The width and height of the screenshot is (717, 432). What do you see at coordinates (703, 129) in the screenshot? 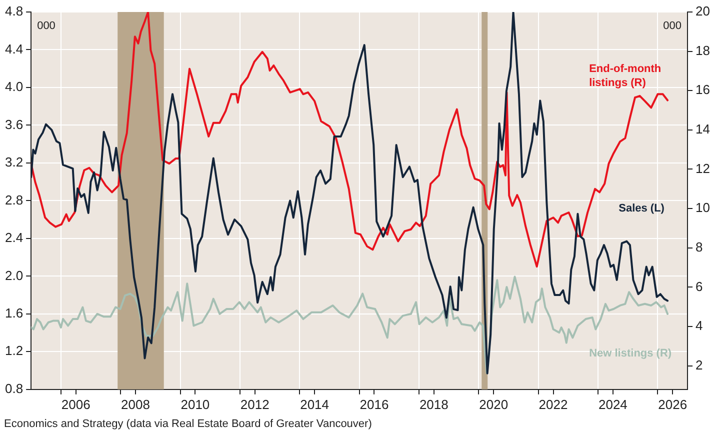
I see `y2-tick-label: 14` at bounding box center [703, 129].